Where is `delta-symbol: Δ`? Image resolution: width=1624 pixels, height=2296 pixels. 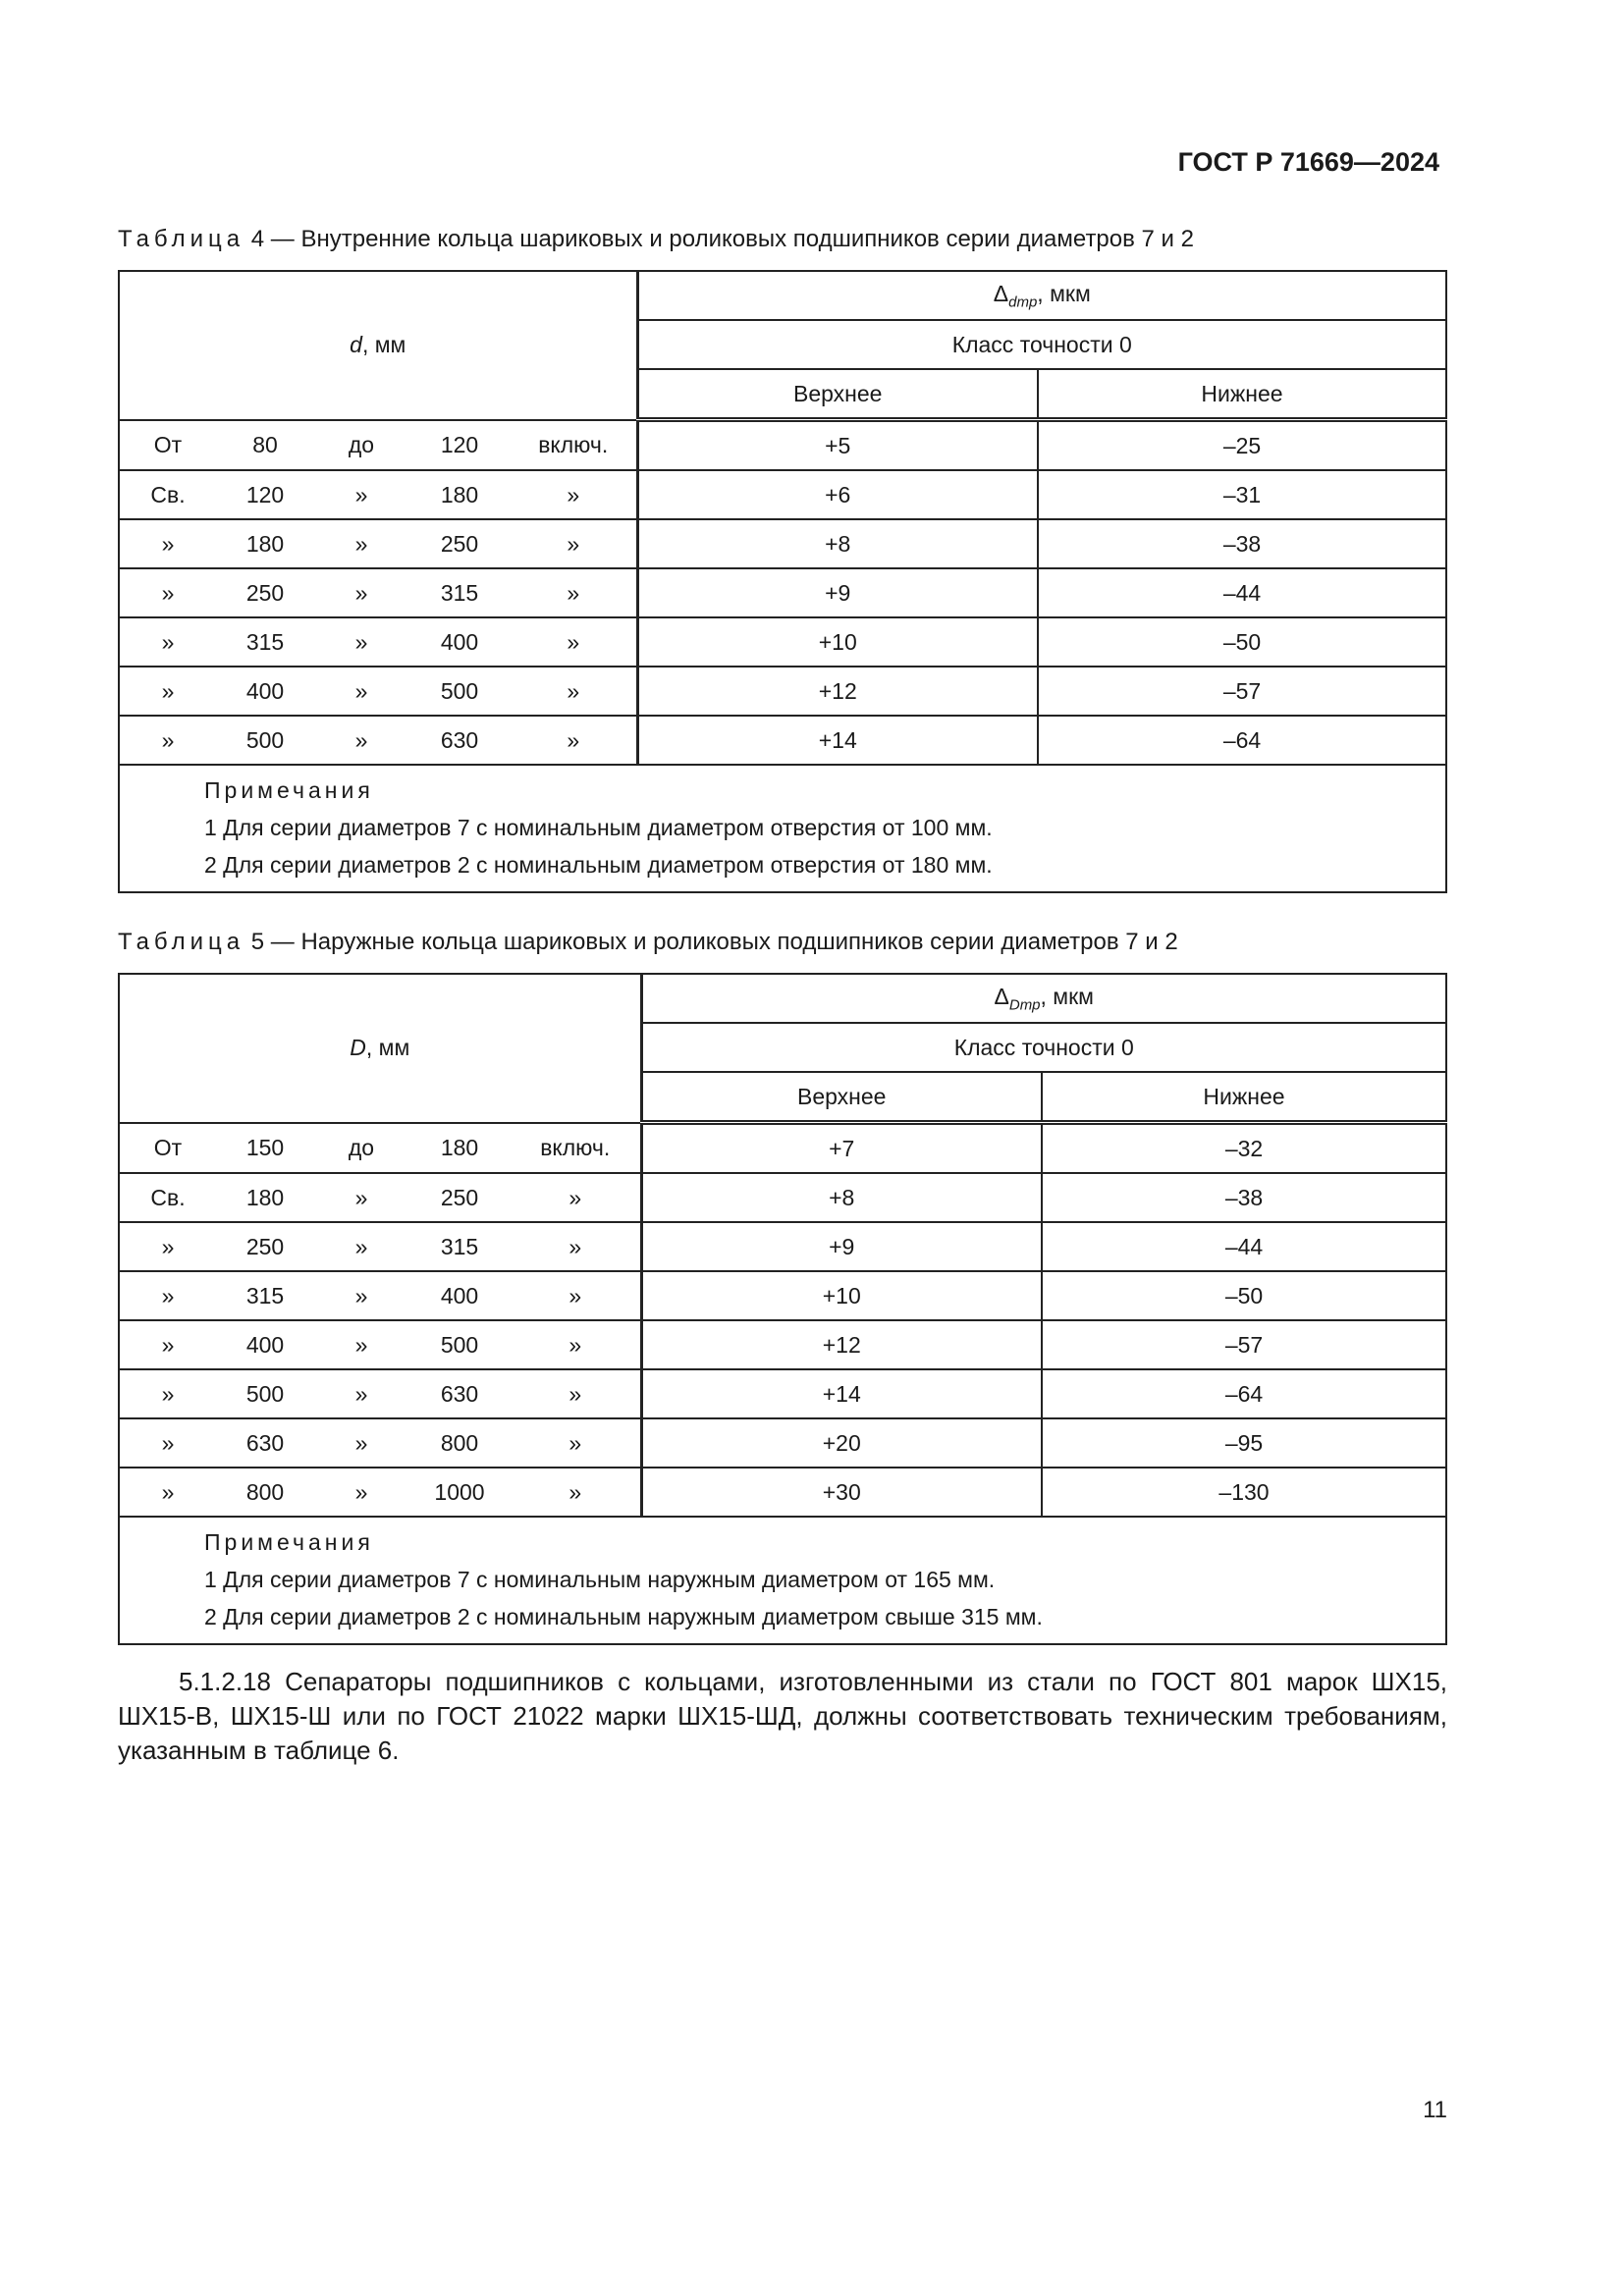 delta-symbol: Δ is located at coordinates (1001, 293).